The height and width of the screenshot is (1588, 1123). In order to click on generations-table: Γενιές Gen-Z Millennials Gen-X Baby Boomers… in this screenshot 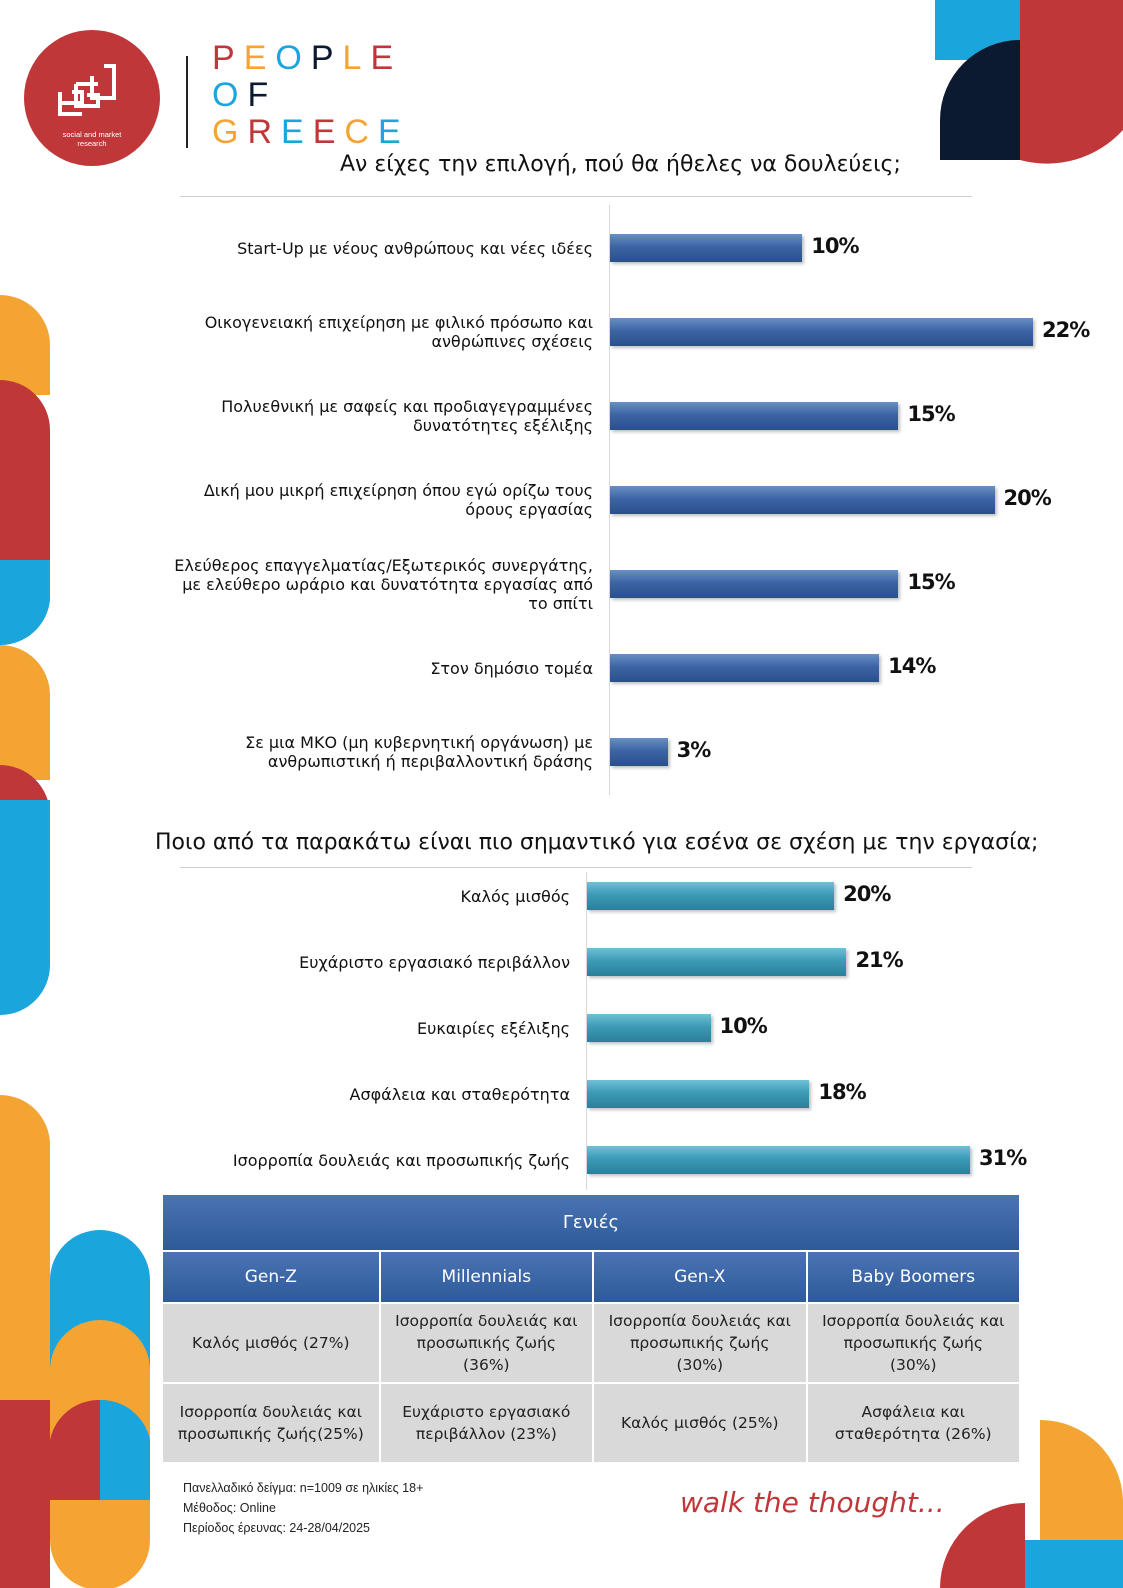, I will do `click(591, 1328)`.